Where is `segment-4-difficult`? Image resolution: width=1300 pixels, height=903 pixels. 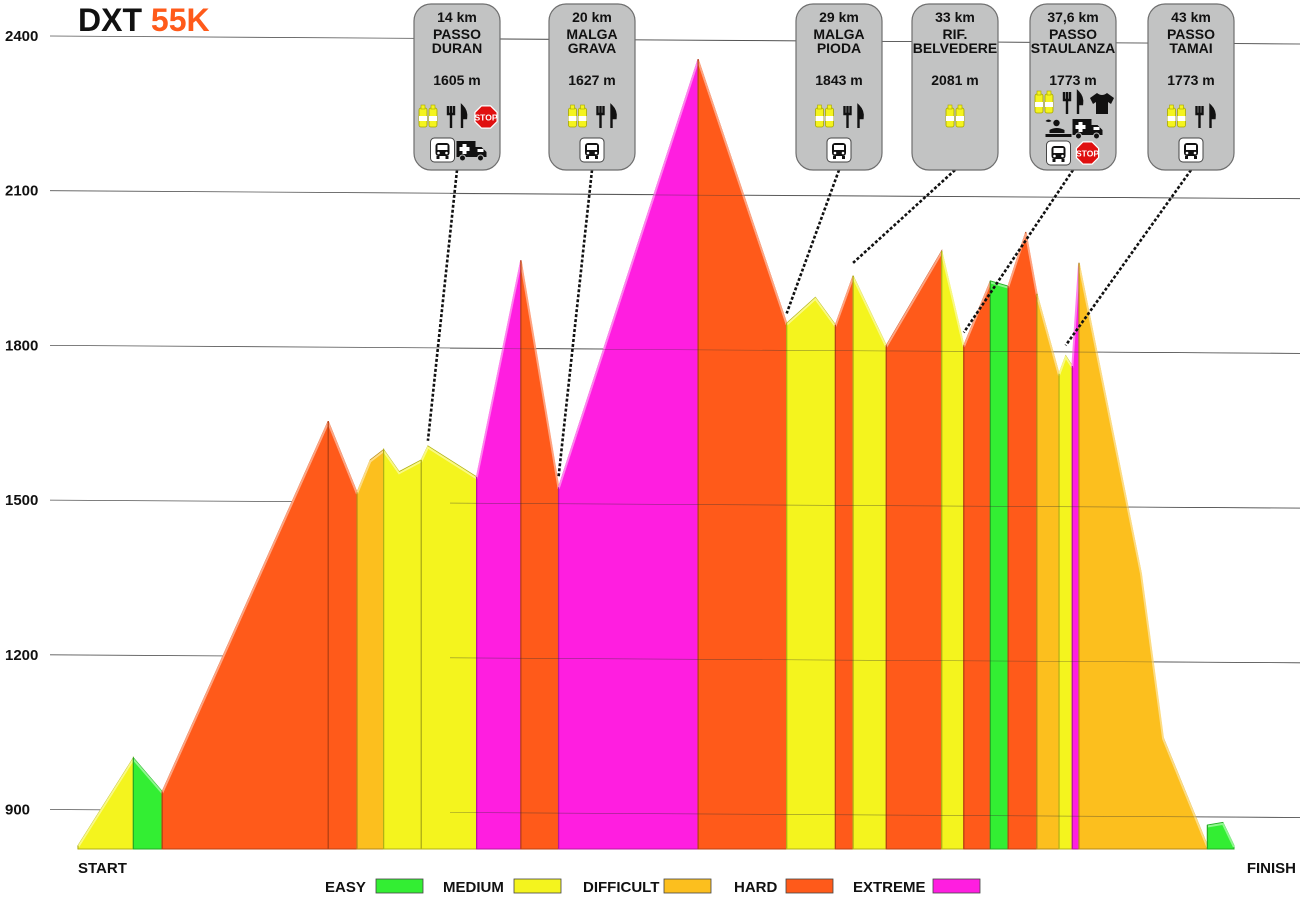 segment-4-difficult is located at coordinates (370, 649).